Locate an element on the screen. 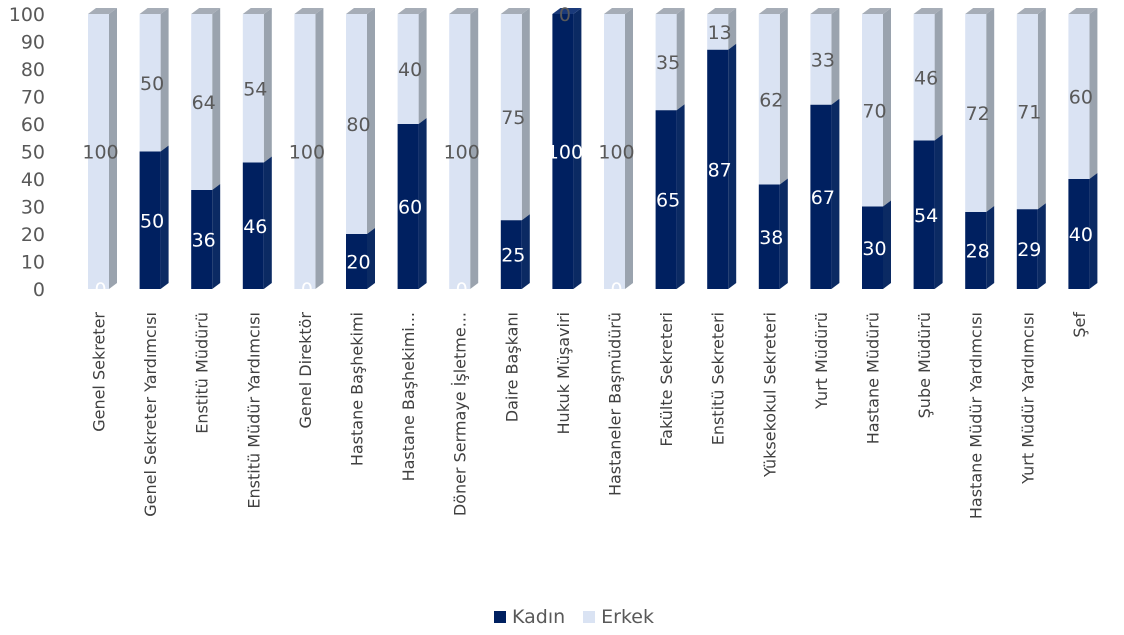 The height and width of the screenshot is (635, 1124). data-label-erkek: 46 is located at coordinates (926, 78).